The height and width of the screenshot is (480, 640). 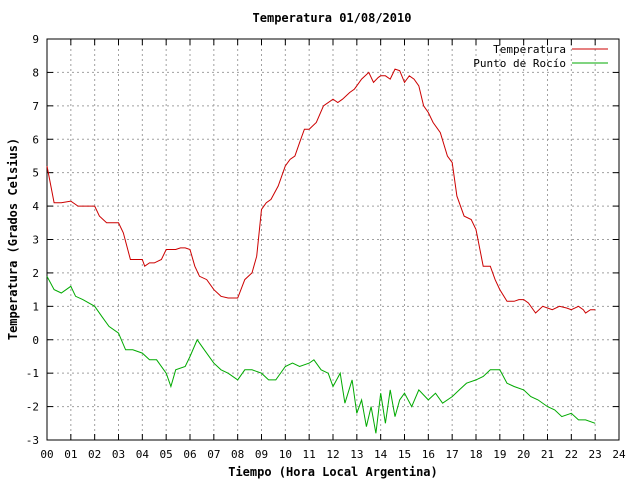 I want to click on y-tick-label: 5, so click(x=35, y=173).